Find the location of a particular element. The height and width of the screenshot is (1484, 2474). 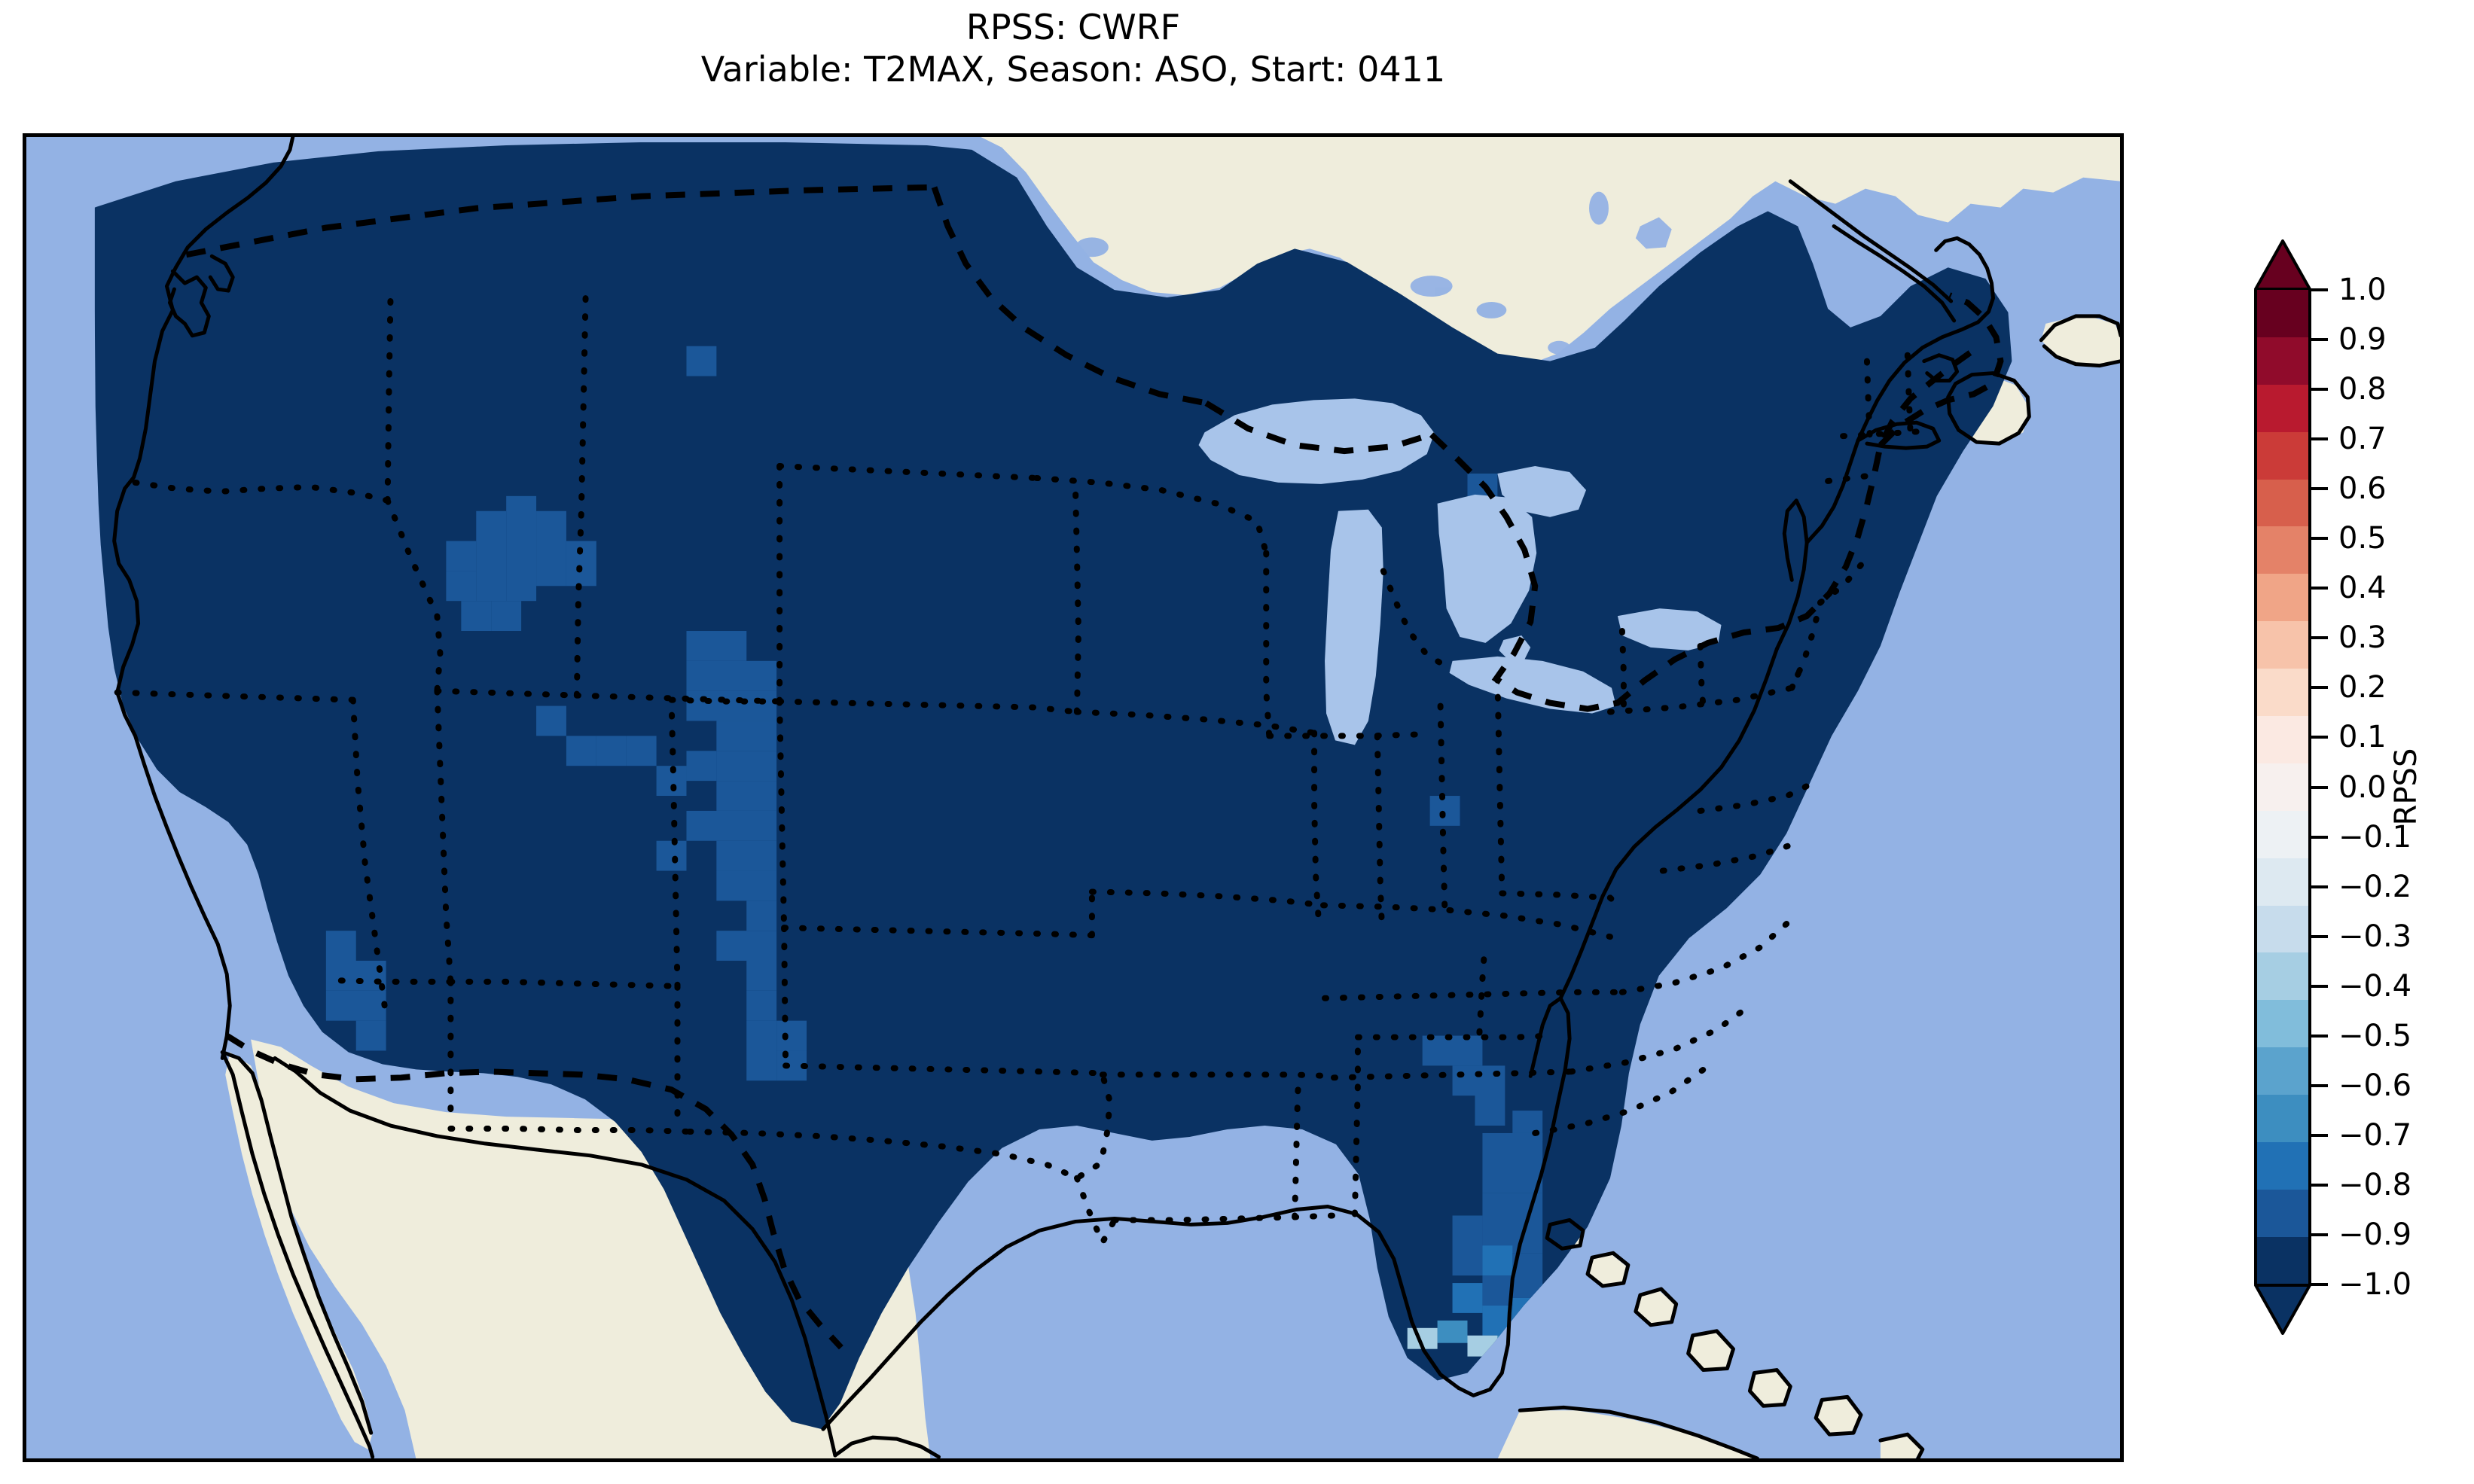

colorbar-tick-label: −0.7 is located at coordinates (2375, 1135).